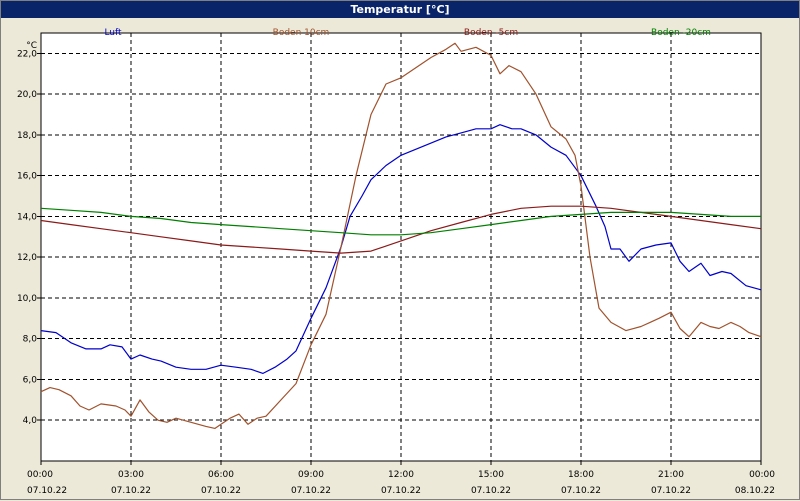 The width and height of the screenshot is (800, 501). Describe the element at coordinates (27, 258) in the screenshot. I see `y-tick-label: 12,0` at that location.